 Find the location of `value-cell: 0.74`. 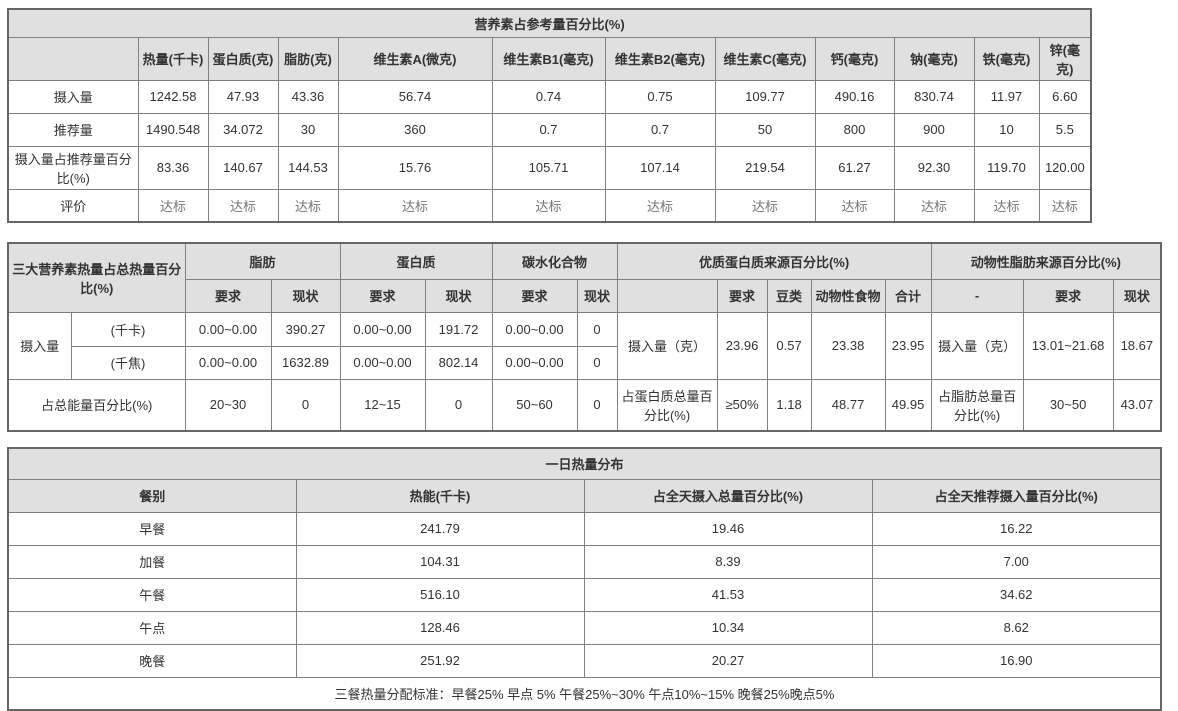

value-cell: 0.74 is located at coordinates (548, 96).